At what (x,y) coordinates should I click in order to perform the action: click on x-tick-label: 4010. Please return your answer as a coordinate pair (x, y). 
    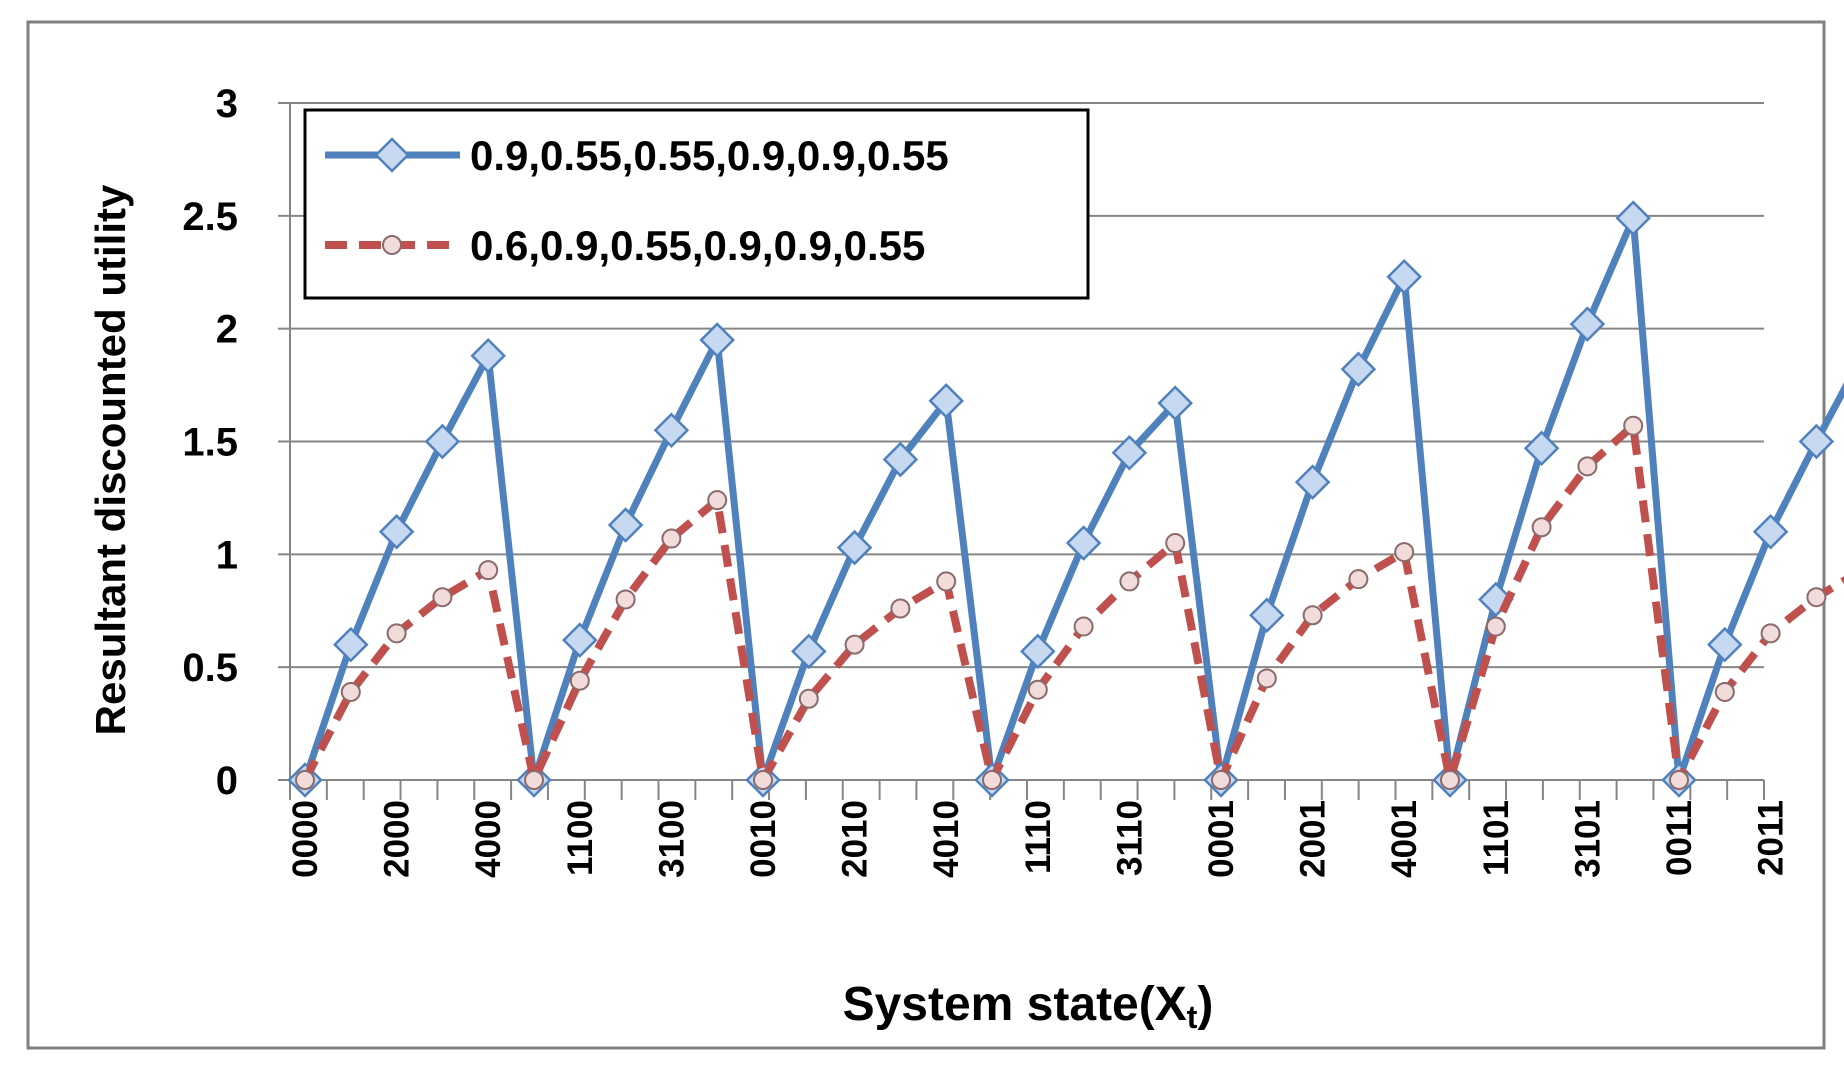
    Looking at the image, I should click on (946, 839).